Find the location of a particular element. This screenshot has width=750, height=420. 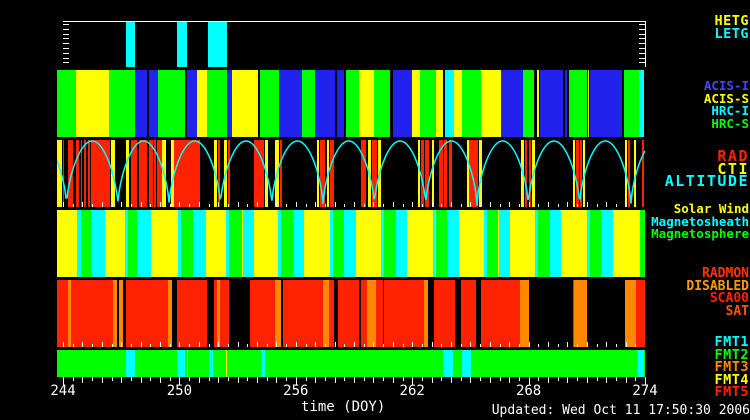

label-acis-i: ACIS-I is located at coordinates (726, 85).